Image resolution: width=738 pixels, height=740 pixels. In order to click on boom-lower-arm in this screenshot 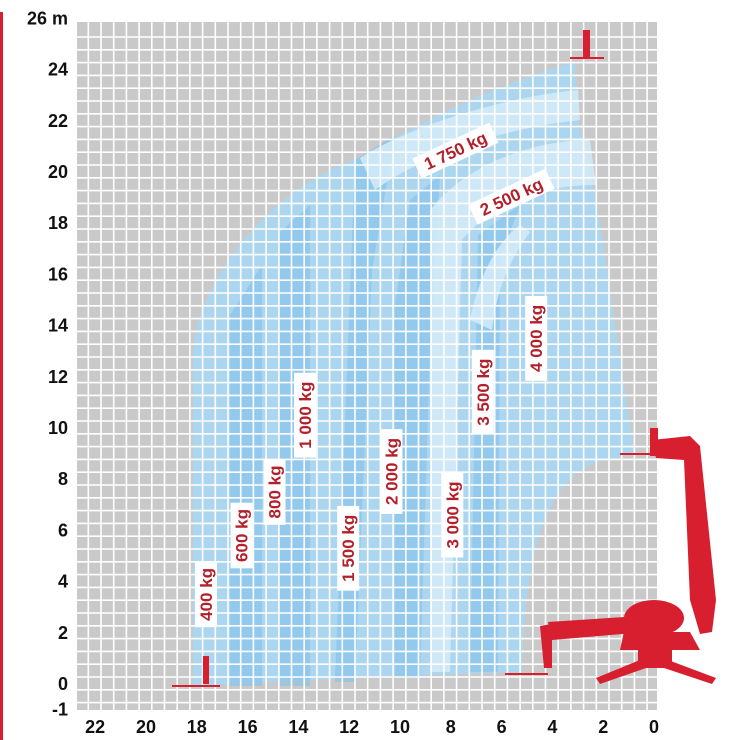, I will do `click(597, 628)`.